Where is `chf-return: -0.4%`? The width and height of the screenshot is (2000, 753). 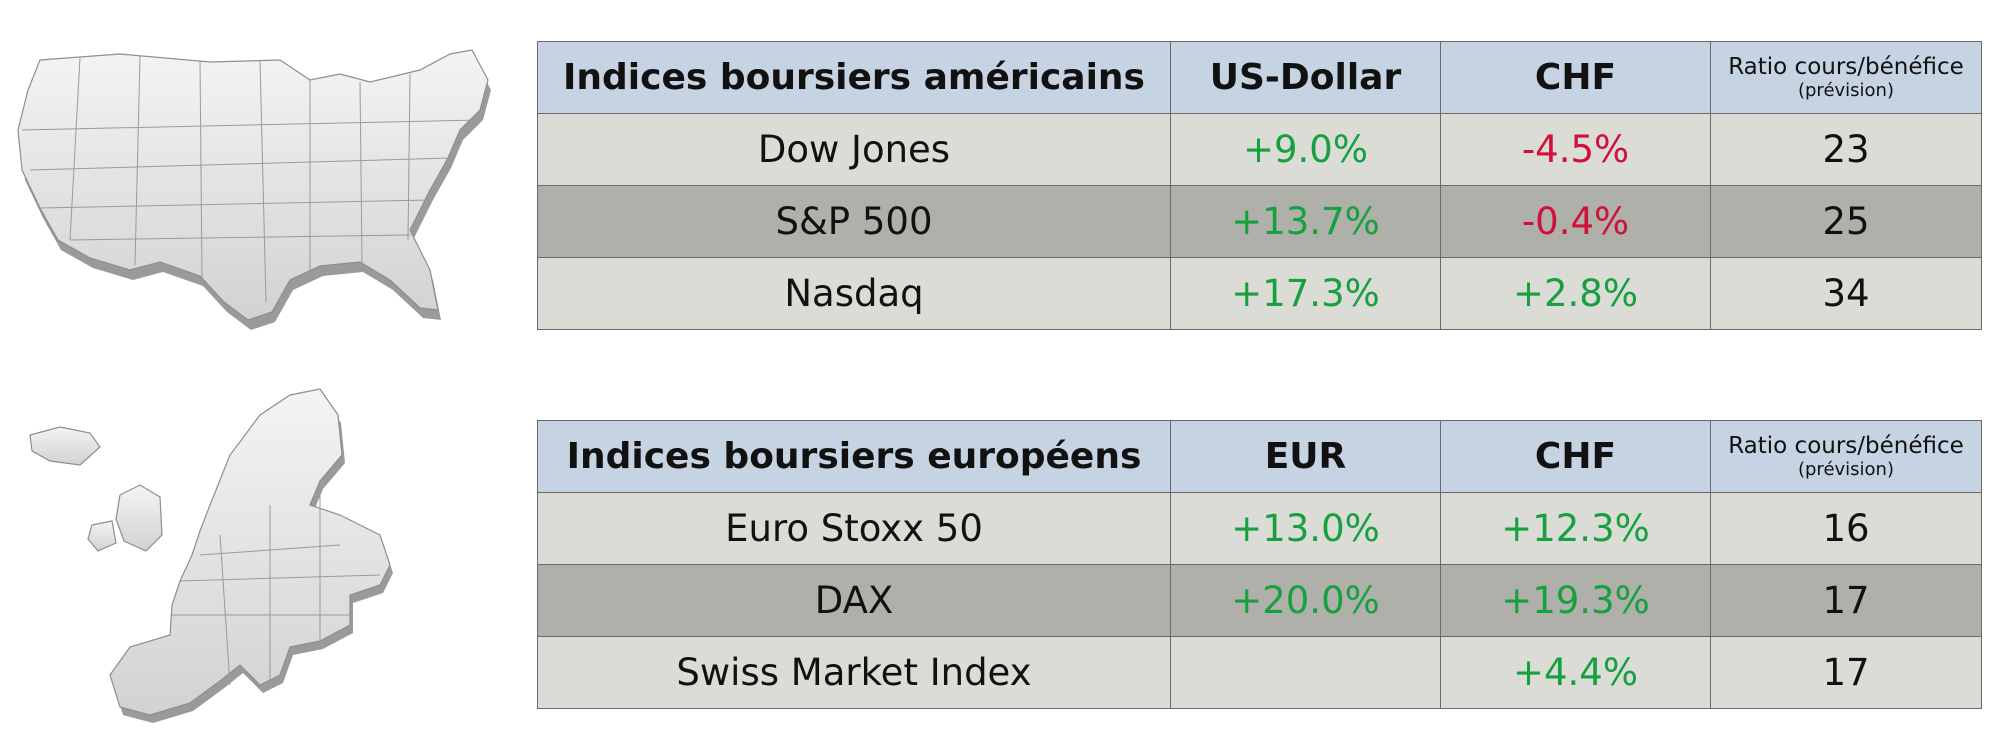 chf-return: -0.4% is located at coordinates (1575, 221).